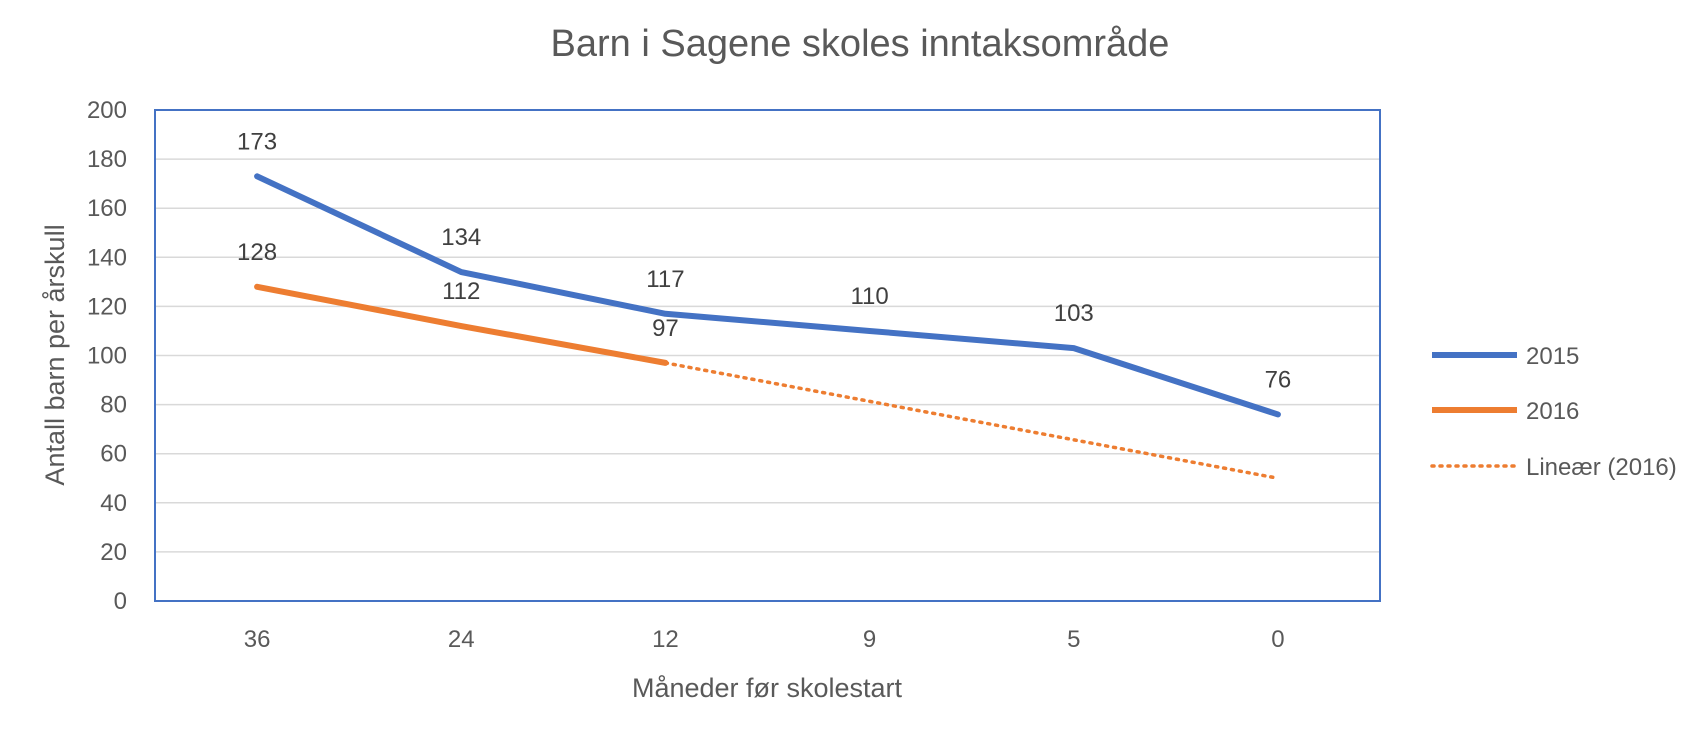  Describe the element at coordinates (461, 639) in the screenshot. I see `x-tick-label-24: 24` at that location.